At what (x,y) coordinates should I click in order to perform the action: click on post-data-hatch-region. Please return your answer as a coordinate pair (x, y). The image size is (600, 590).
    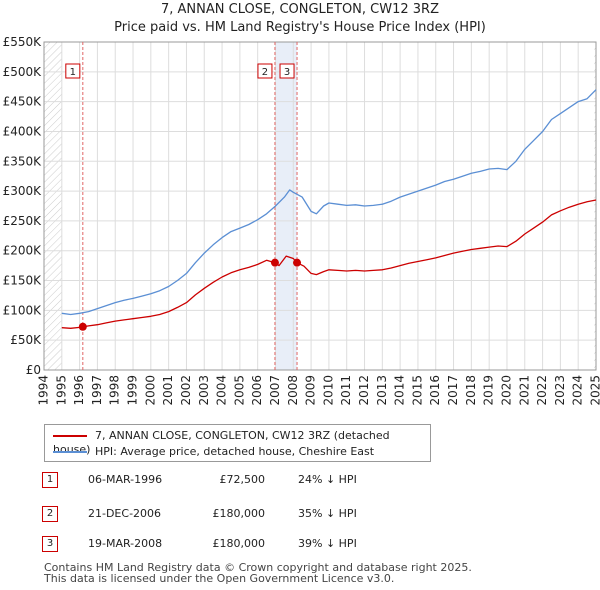
    Looking at the image, I should click on (595, 206).